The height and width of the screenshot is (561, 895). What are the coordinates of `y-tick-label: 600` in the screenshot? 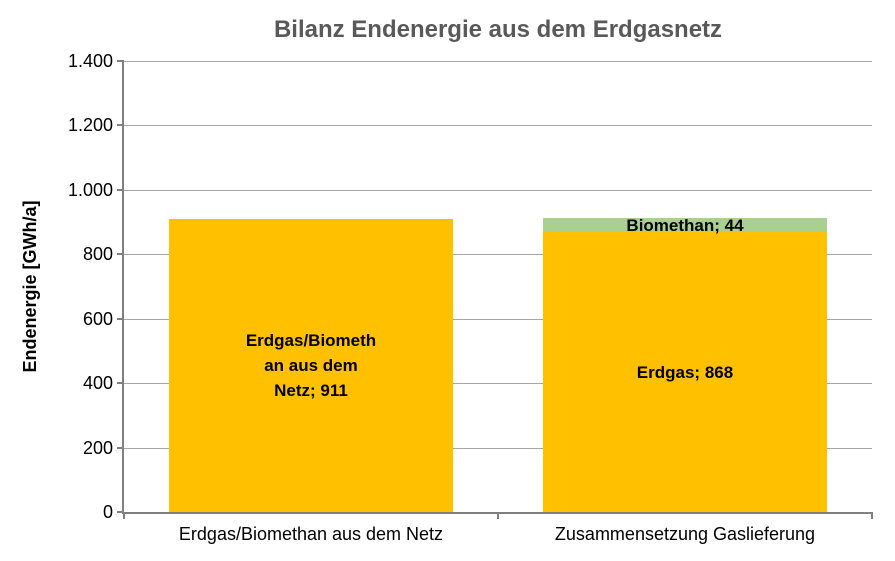 It's located at (97, 319).